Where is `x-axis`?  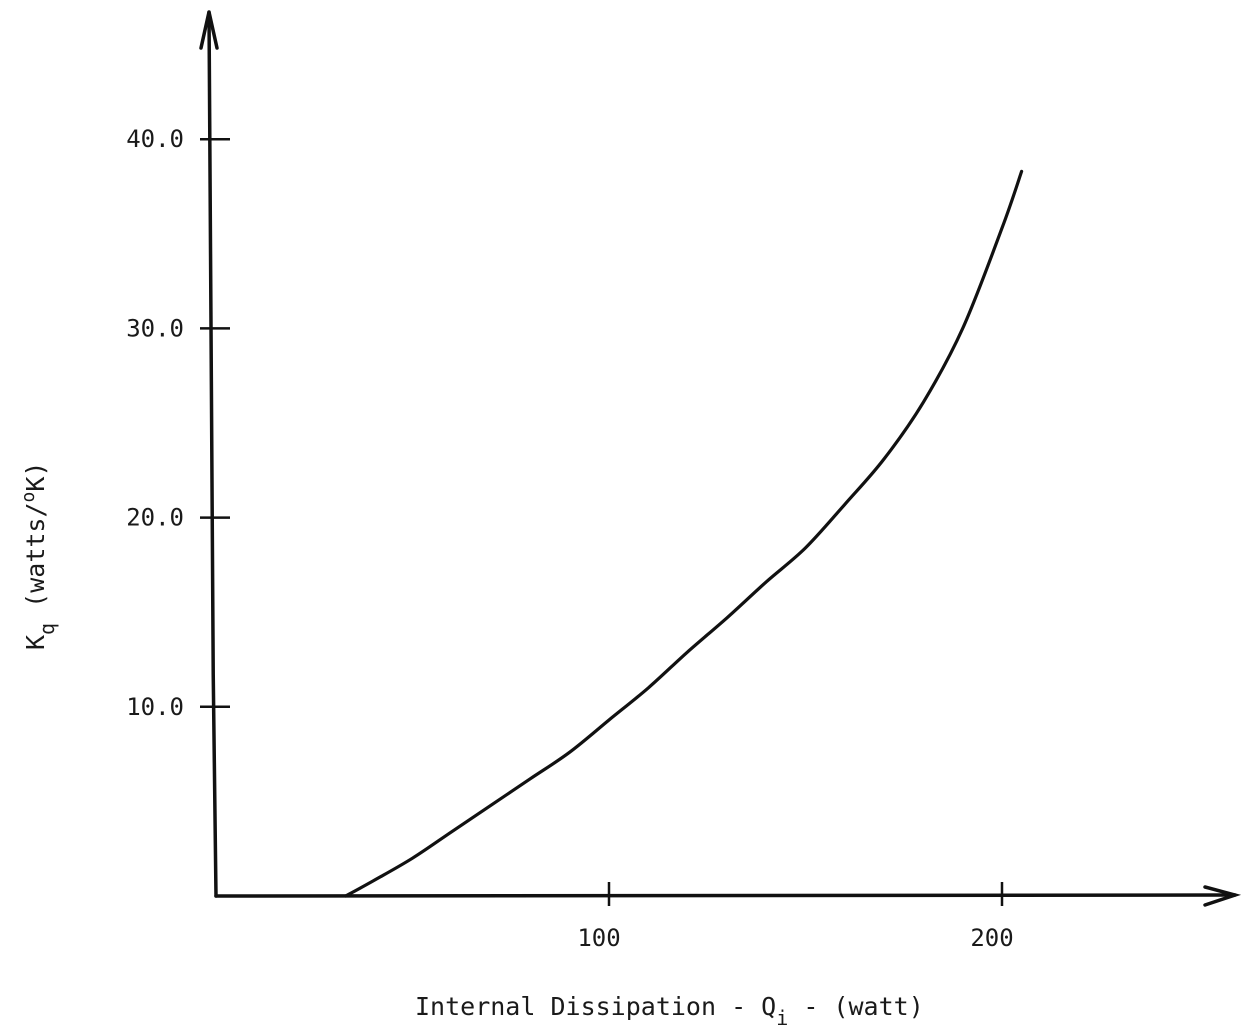
x-axis is located at coordinates (725, 895).